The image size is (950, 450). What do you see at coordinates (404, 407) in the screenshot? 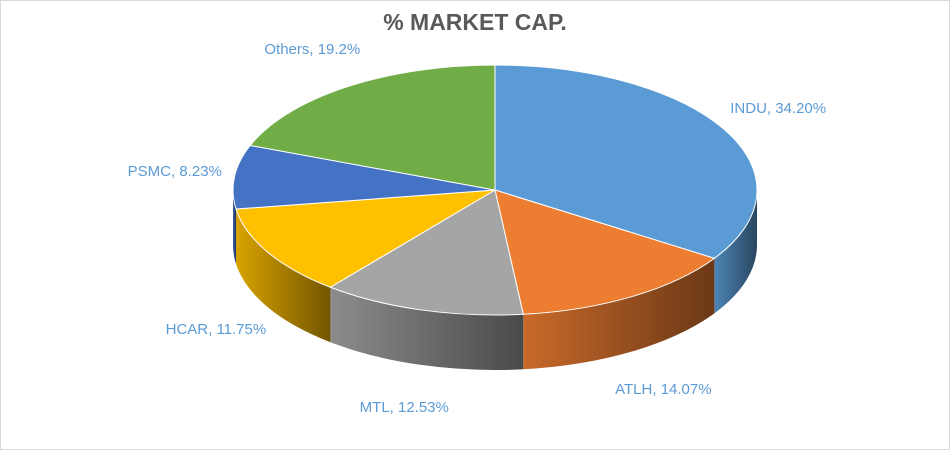
I see `data-label: MTL, 12.53%` at bounding box center [404, 407].